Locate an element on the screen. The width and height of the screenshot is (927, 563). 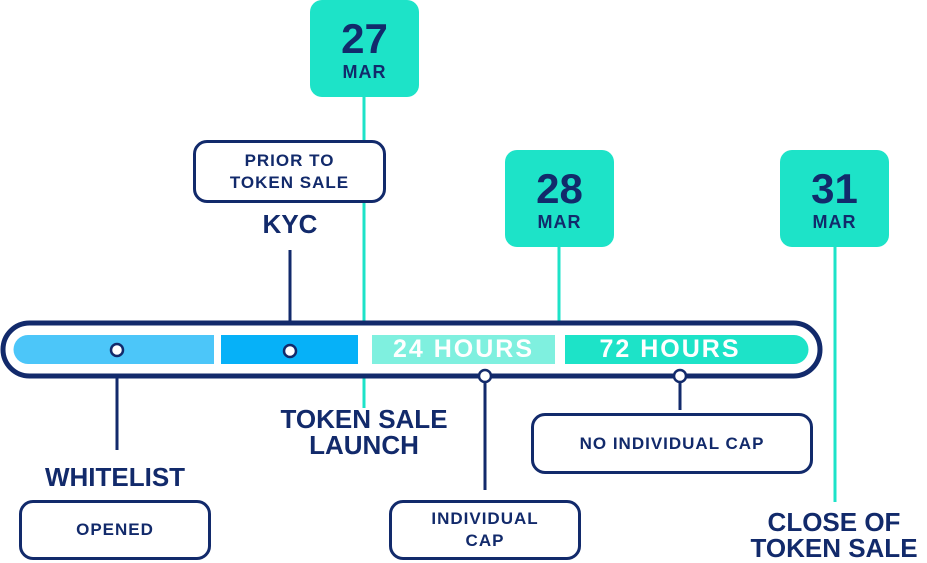
date-badge-31-mar: 31 MAR is located at coordinates (834, 198).